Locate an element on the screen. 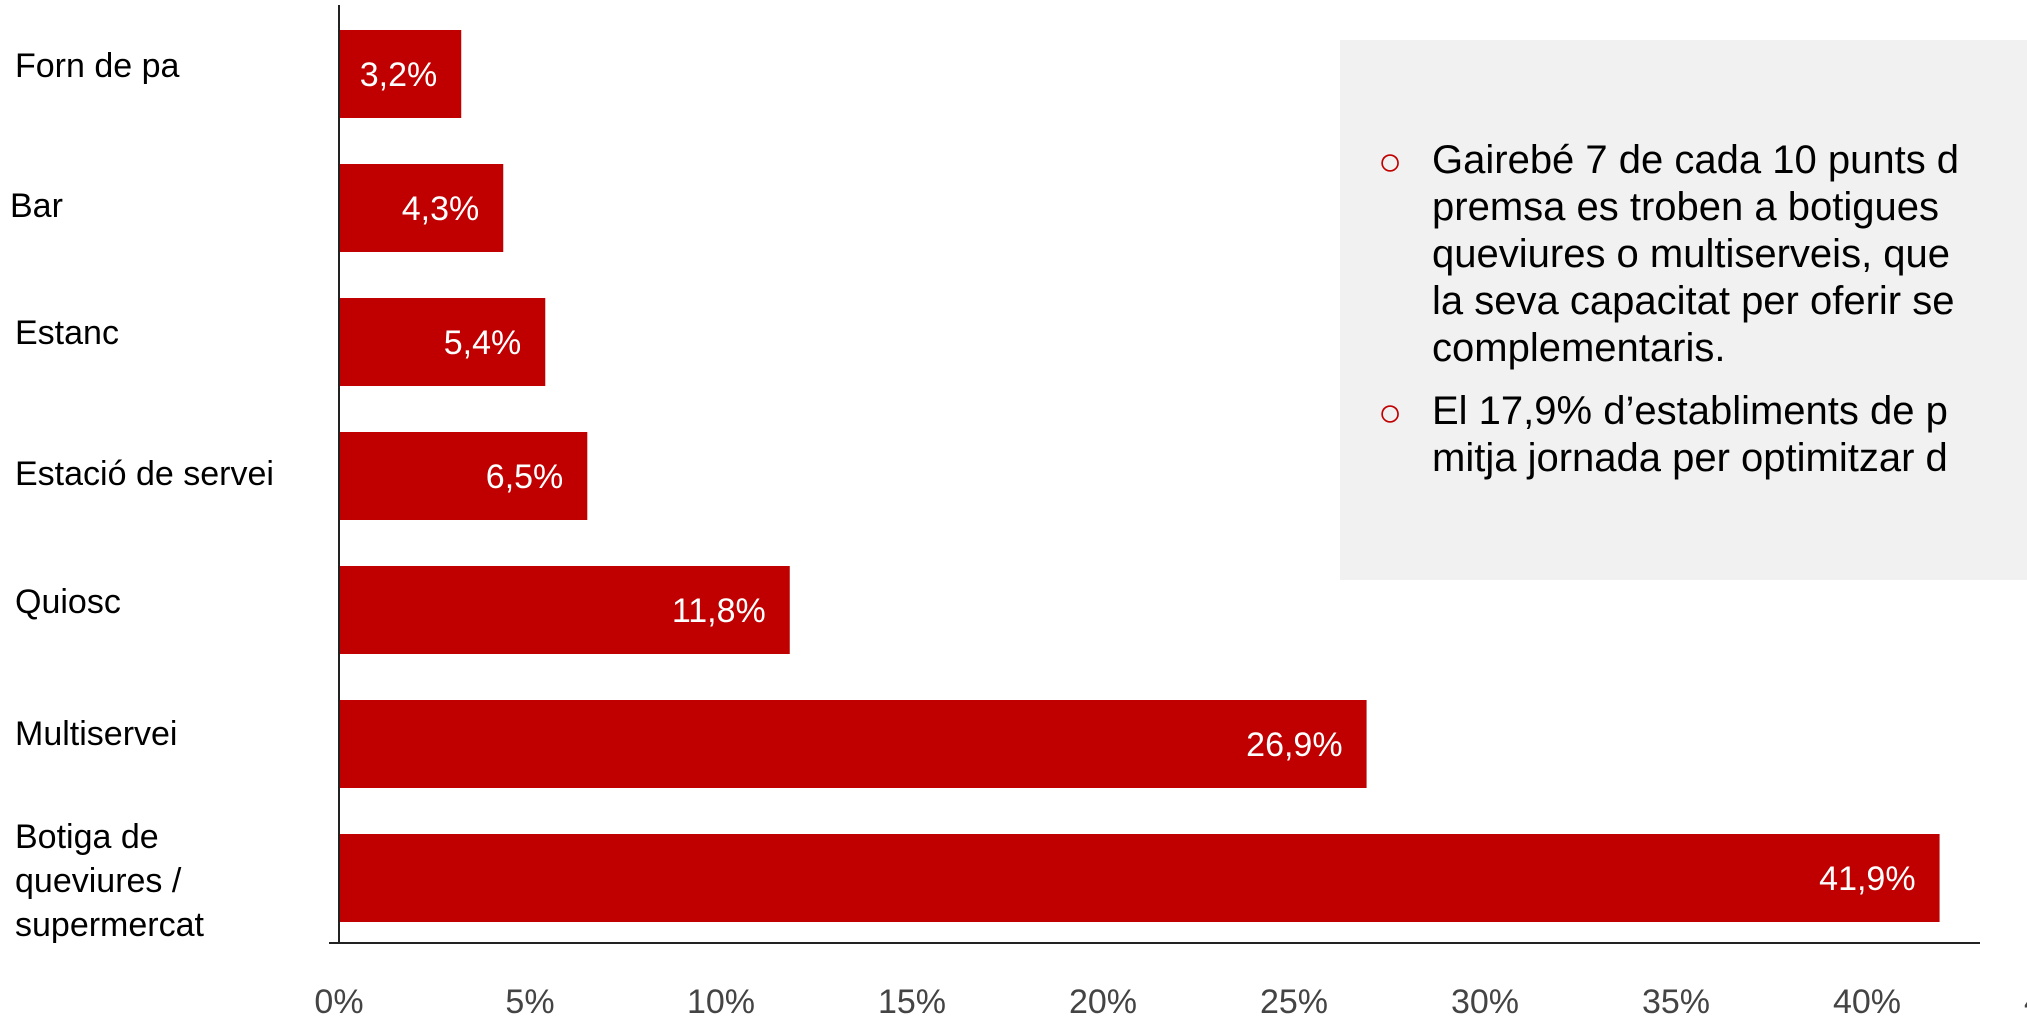 The height and width of the screenshot is (1016, 2027). category-label-5: Quiosc is located at coordinates (68, 602).